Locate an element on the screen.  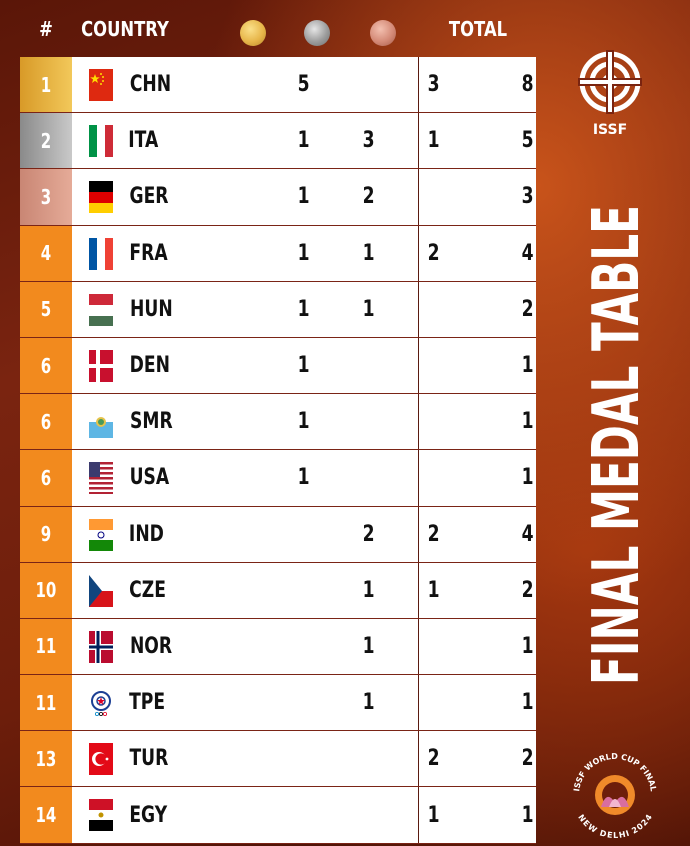
rank-value: 10 is located at coordinates (46, 590).